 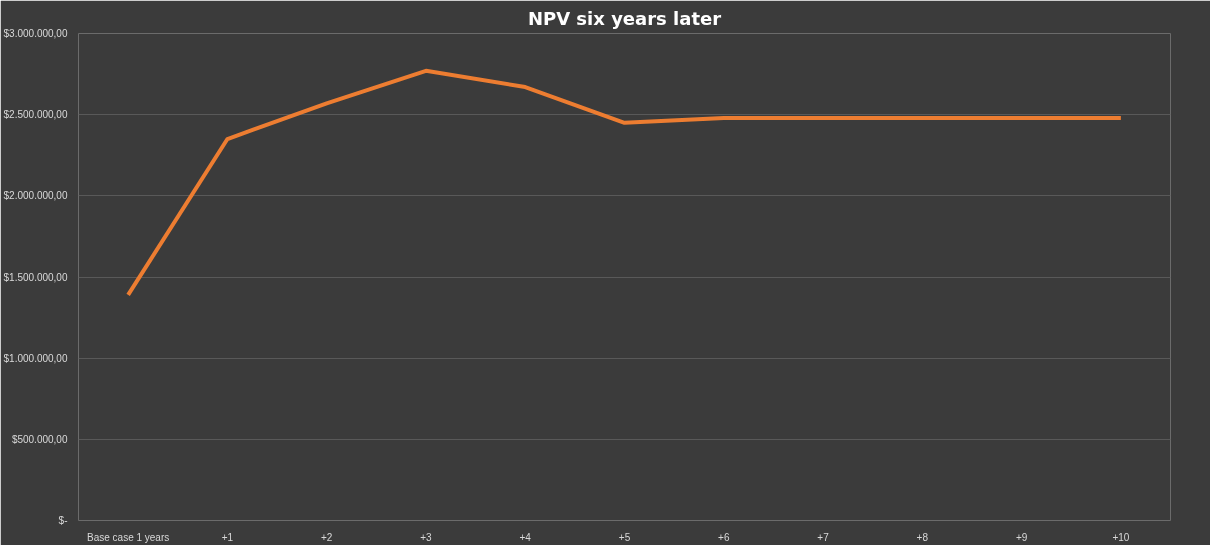 What do you see at coordinates (426, 537) in the screenshot?
I see `x-tick-label: +3` at bounding box center [426, 537].